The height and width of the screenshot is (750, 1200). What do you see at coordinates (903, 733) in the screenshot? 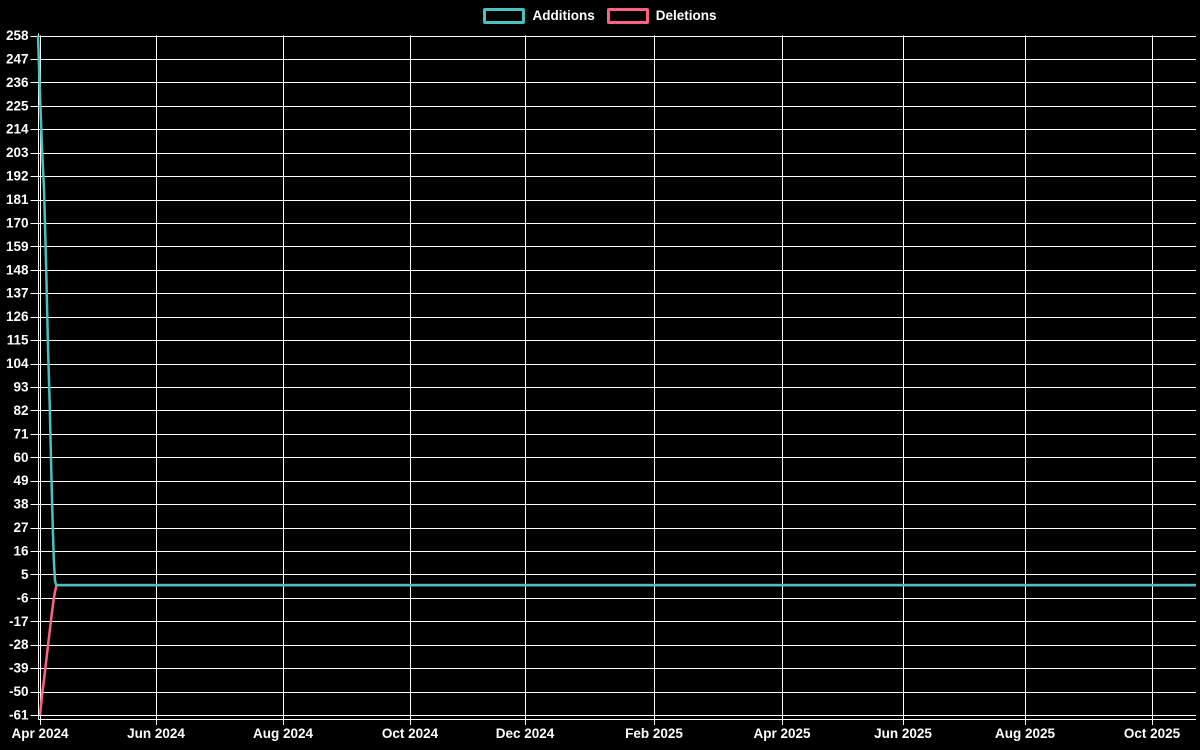
I see `x-tick-label: Jun 2025` at bounding box center [903, 733].